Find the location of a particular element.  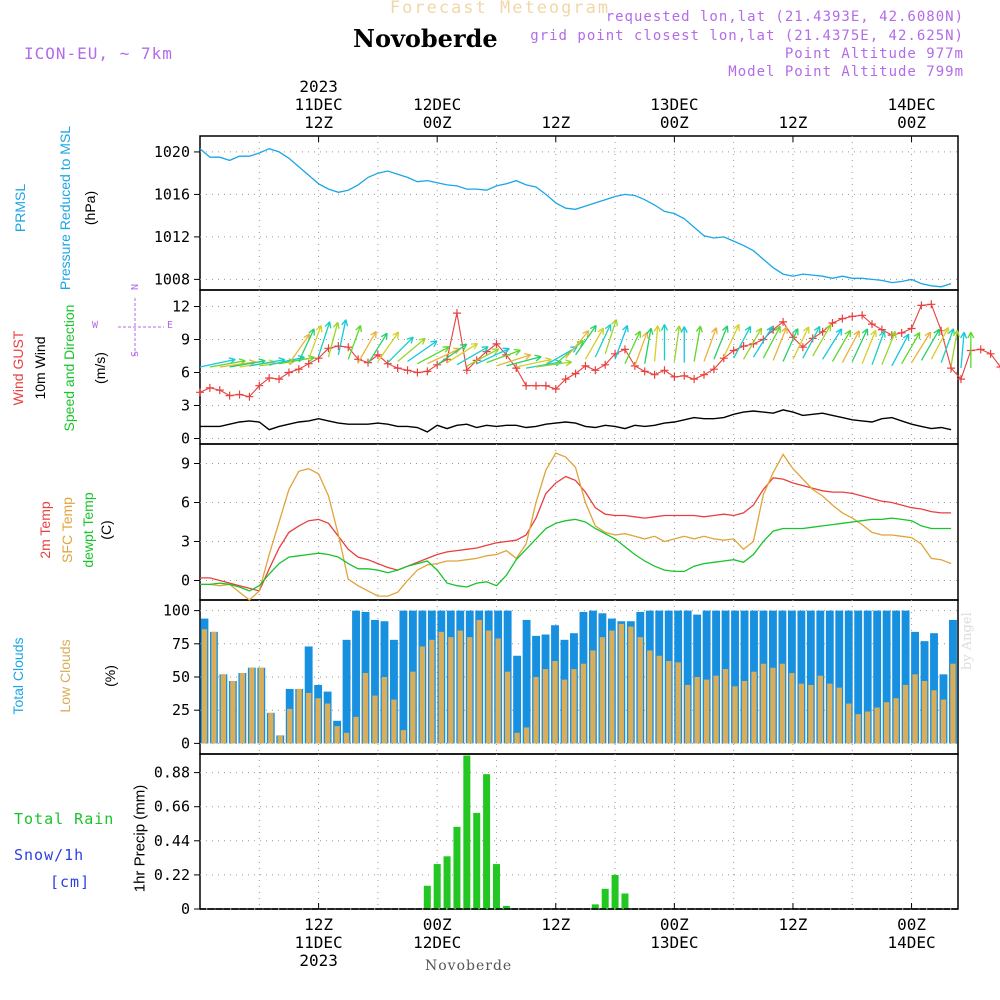

snow-legend: Snow/1h is located at coordinates (49, 855).